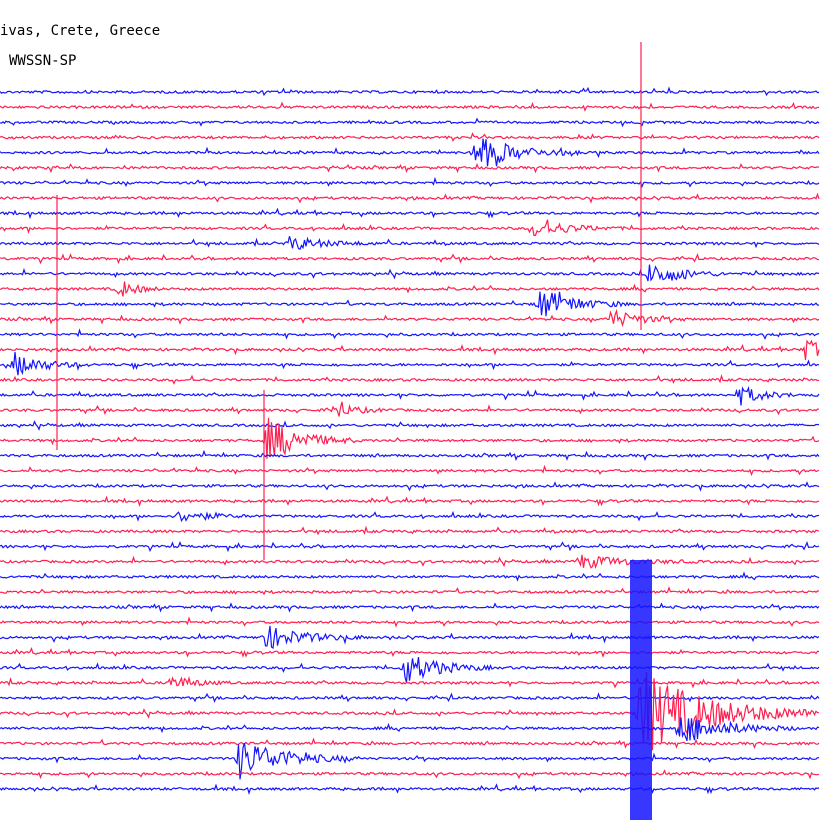 The height and width of the screenshot is (820, 820). I want to click on station-name: ivas, Crete, Greece, so click(80, 31).